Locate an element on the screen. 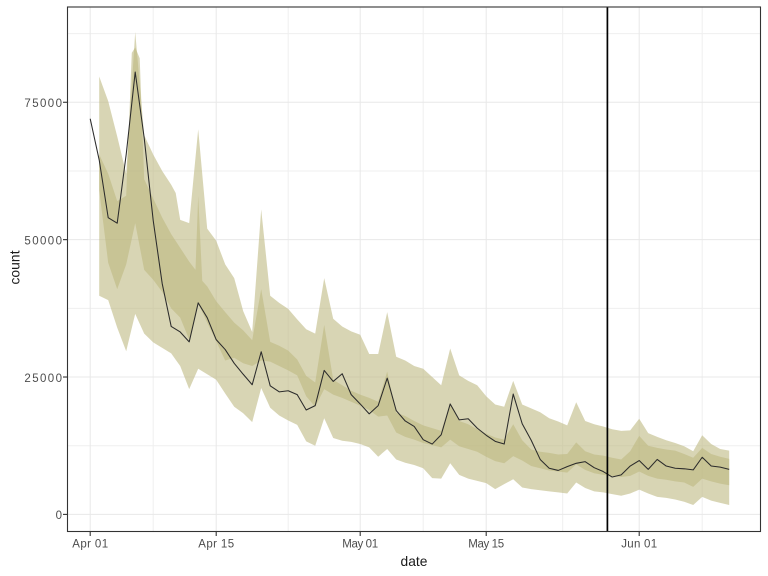 This screenshot has height=576, width=768. svg-text: 50000 is located at coordinates (43, 241).